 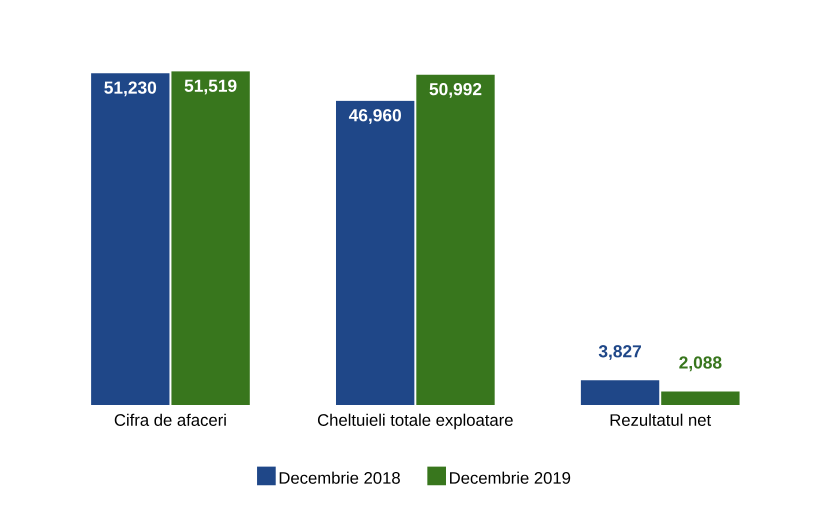 I want to click on data-label: 3,827, so click(x=619, y=352).